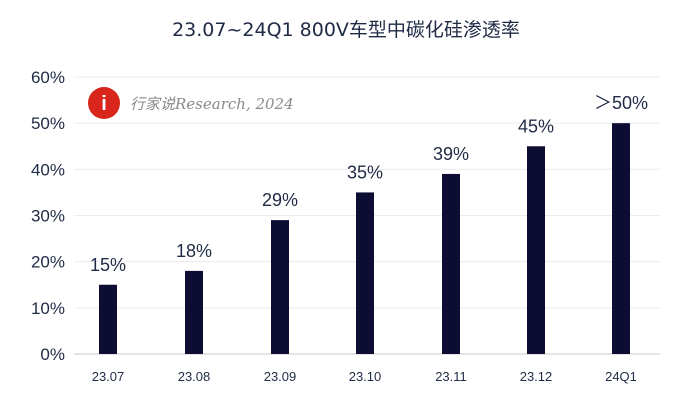 Image resolution: width=692 pixels, height=401 pixels. I want to click on chart-title: 23.07~24Q1 800V车型中碳化硅渗透率, so click(346, 30).